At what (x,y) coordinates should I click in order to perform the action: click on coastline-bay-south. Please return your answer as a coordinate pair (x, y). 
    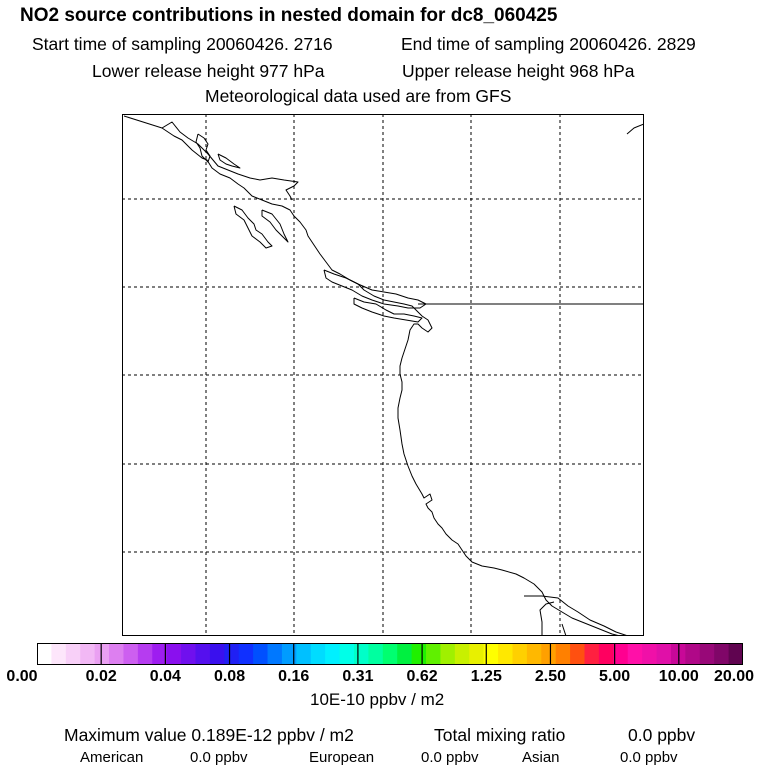
    Looking at the image, I should click on (564, 629).